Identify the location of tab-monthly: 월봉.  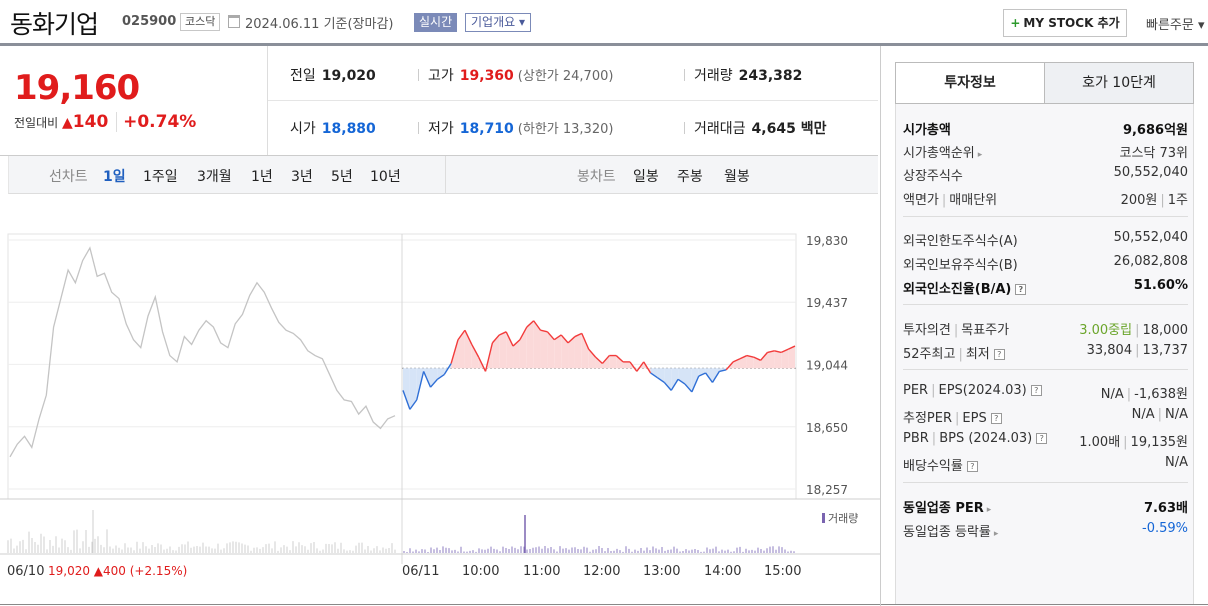
(737, 177).